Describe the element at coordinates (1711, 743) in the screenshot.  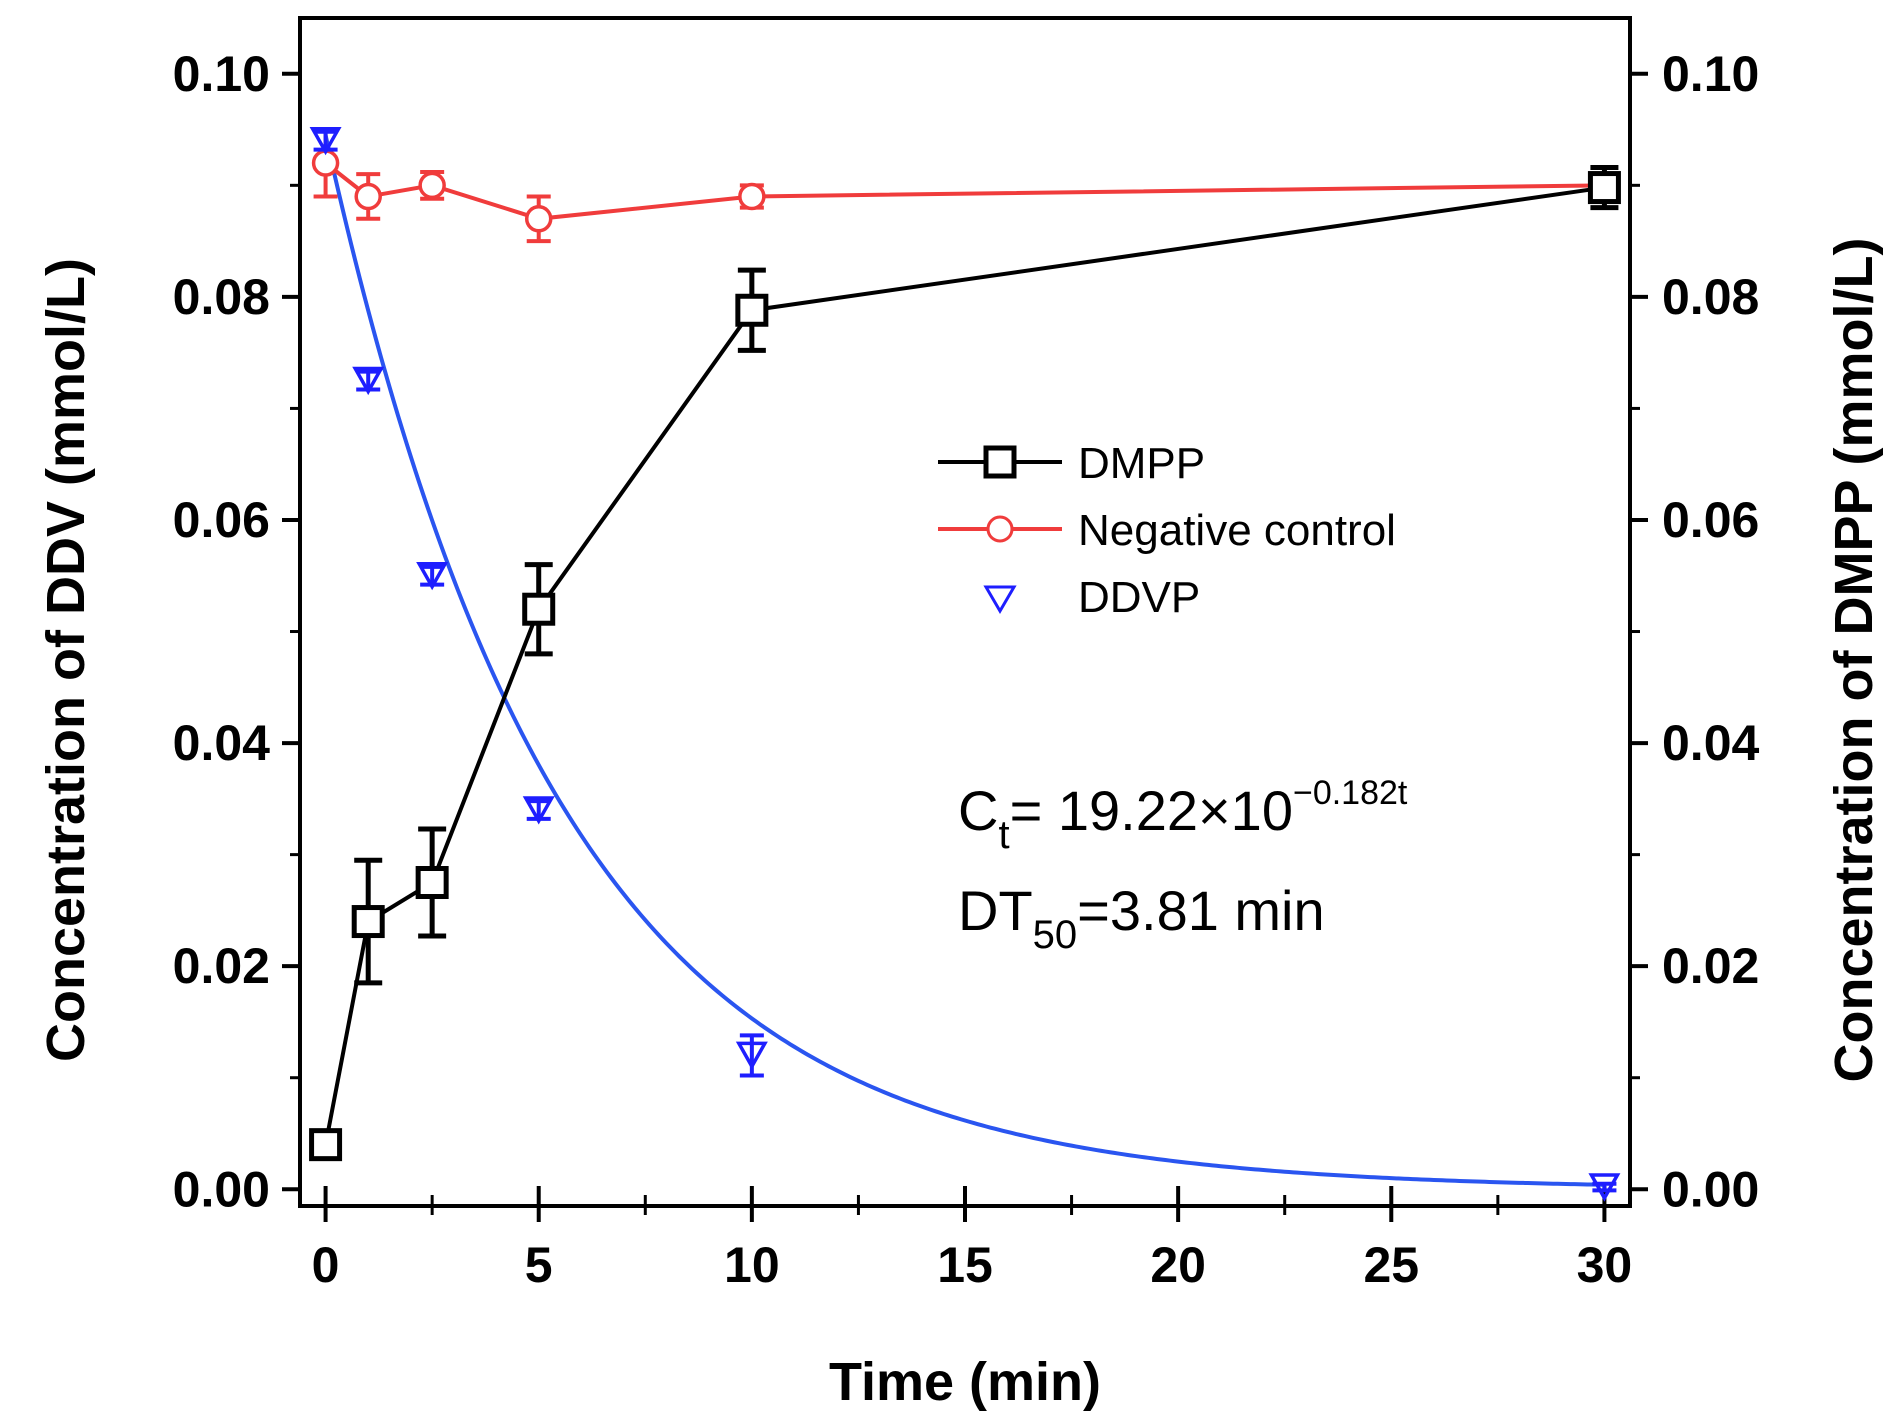
I see `right-y-tick-label: 0.04` at that location.